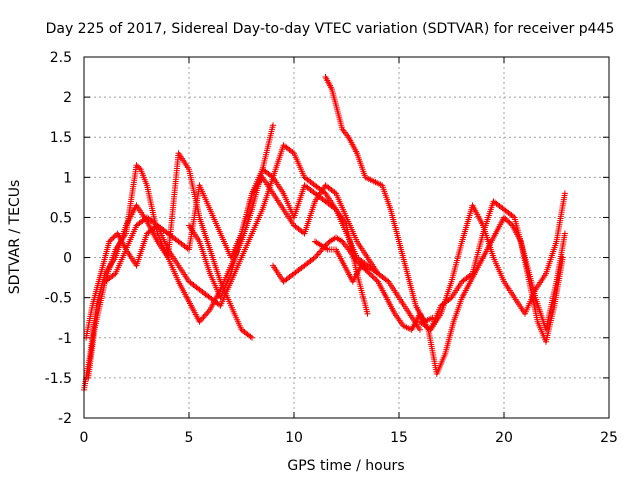  What do you see at coordinates (67, 259) in the screenshot?
I see `y-tick-label: 0` at bounding box center [67, 259].